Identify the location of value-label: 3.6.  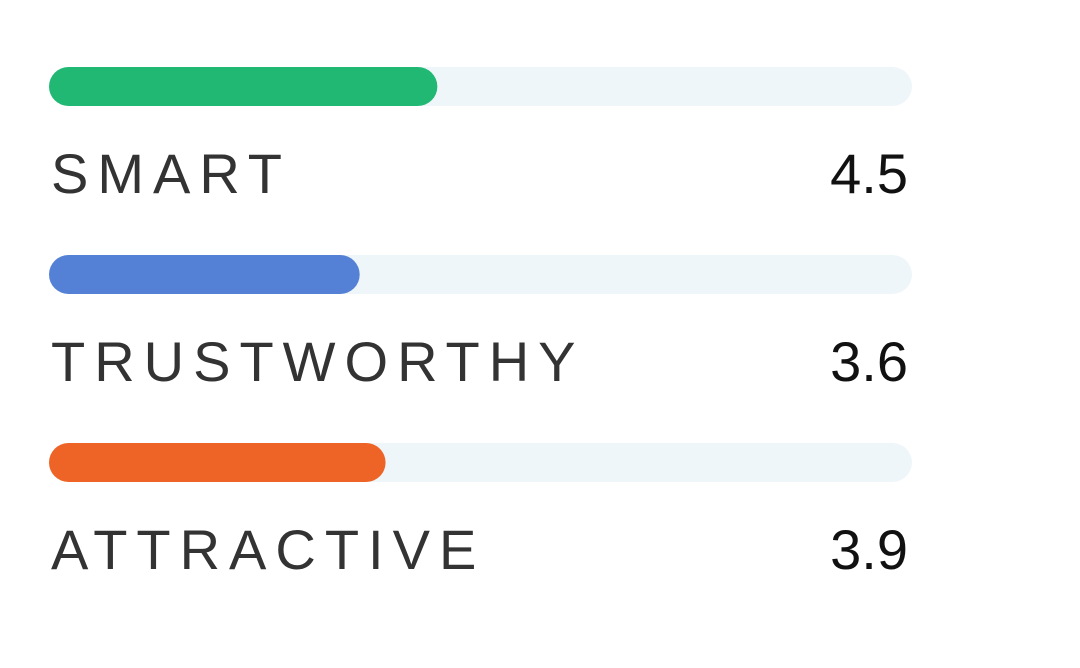
(869, 361).